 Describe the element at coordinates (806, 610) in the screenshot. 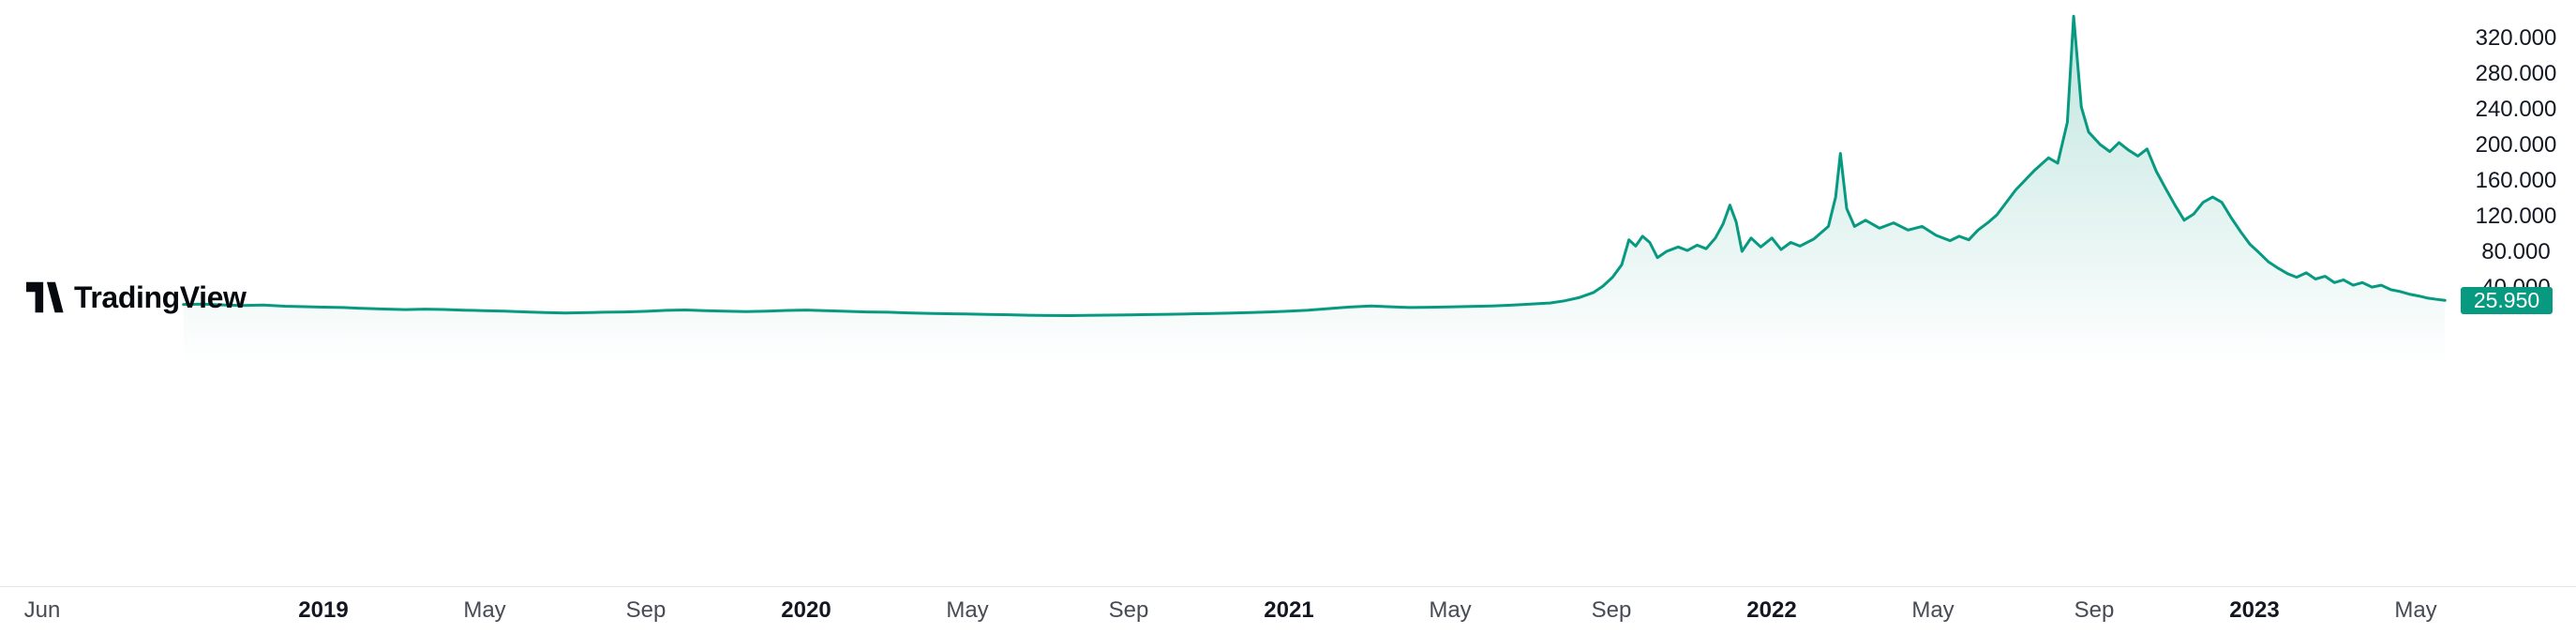

I see `time-axis-label: 2020` at that location.